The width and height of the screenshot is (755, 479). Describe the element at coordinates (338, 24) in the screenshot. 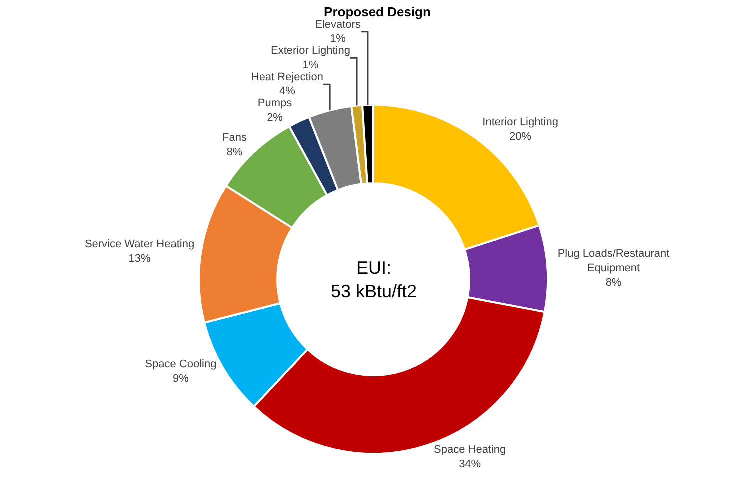

I see `slice-label: Elevators` at that location.